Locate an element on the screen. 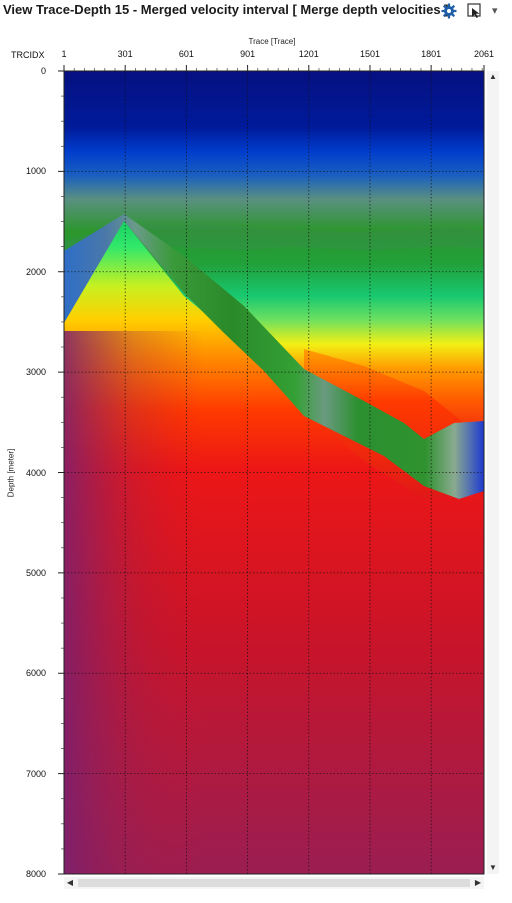 This screenshot has height=903, width=512. x-tick-label: 1 is located at coordinates (64, 54).